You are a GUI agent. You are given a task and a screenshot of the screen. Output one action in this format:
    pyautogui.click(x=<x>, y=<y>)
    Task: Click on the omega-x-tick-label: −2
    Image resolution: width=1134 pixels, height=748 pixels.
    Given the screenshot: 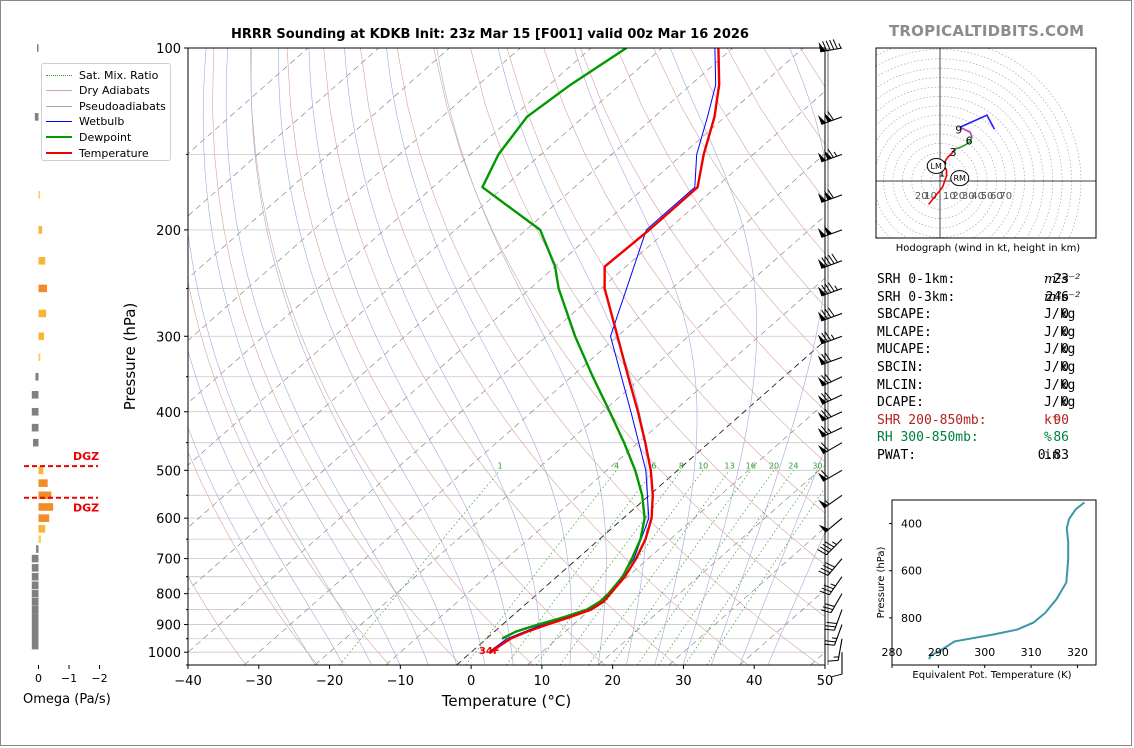 What is the action you would take?
    pyautogui.click(x=99, y=678)
    